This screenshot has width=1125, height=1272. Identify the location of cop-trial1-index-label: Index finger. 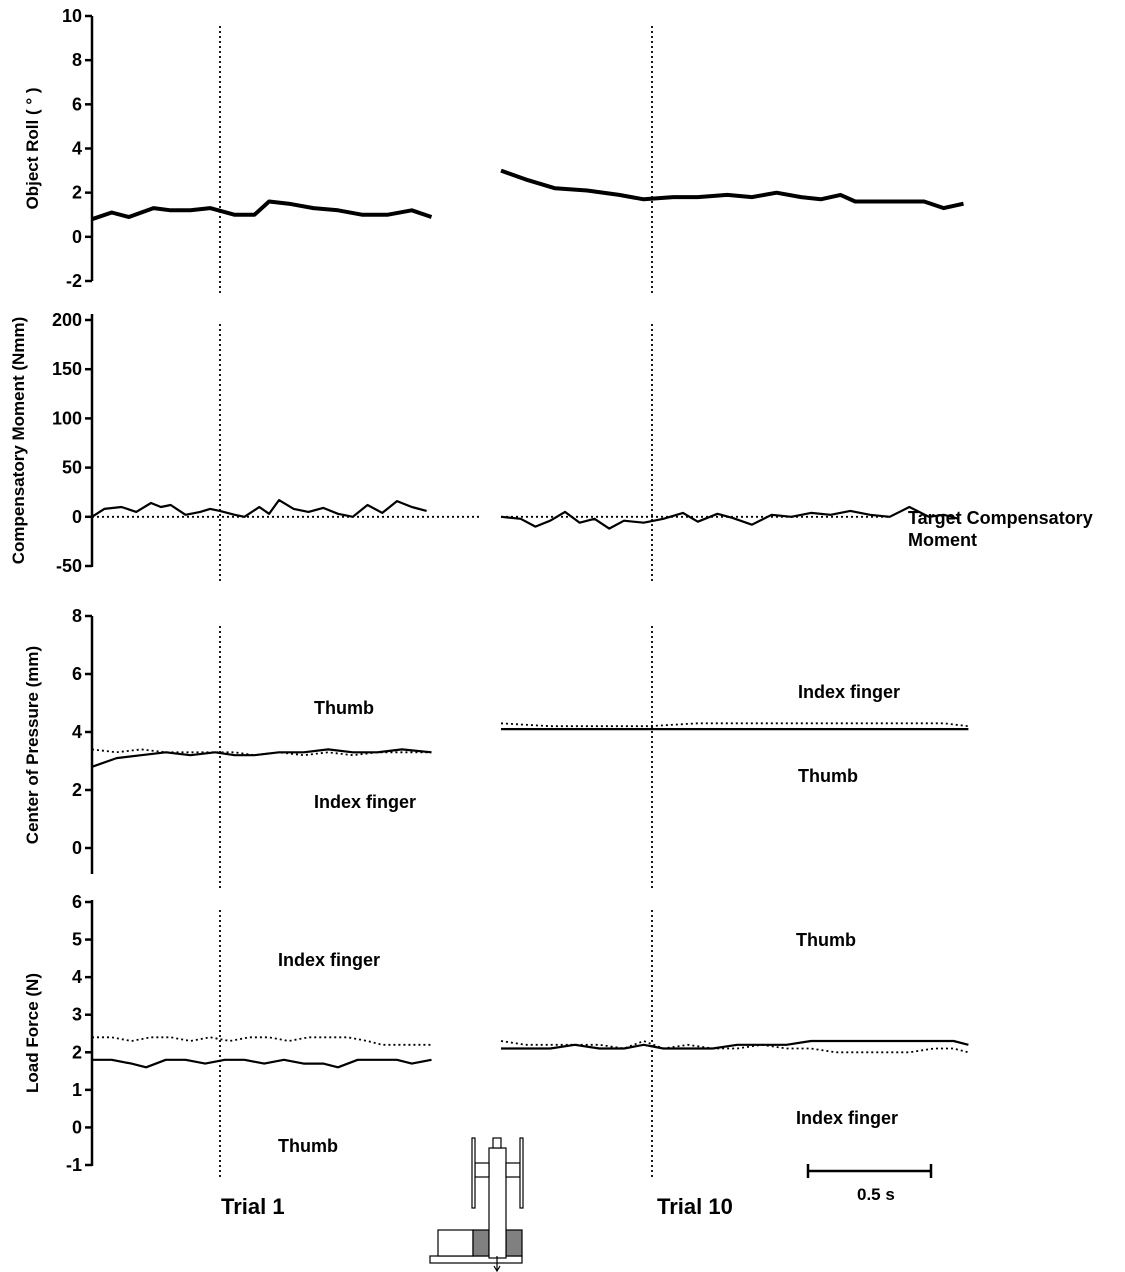
(365, 802).